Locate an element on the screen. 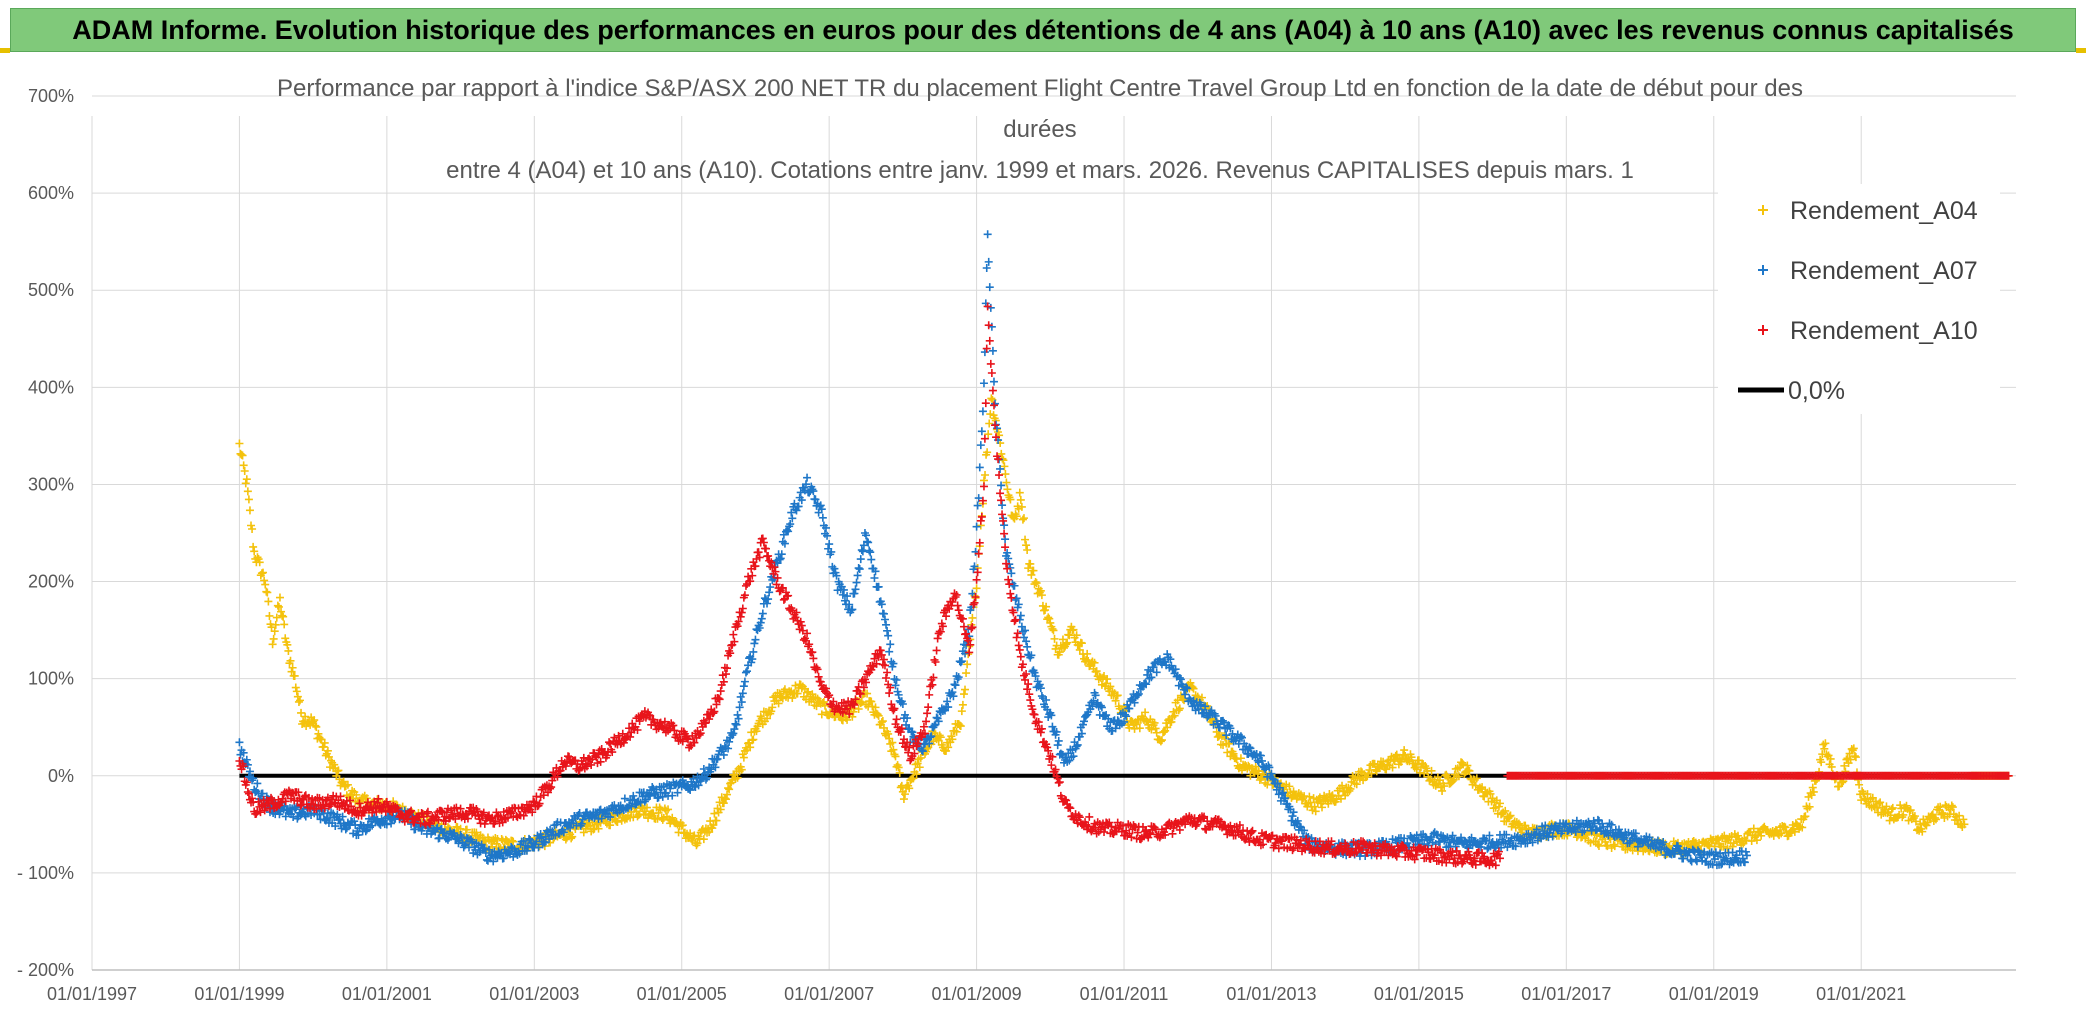 This screenshot has height=1031, width=2086. chart-title-line-2: durées is located at coordinates (1039, 129).